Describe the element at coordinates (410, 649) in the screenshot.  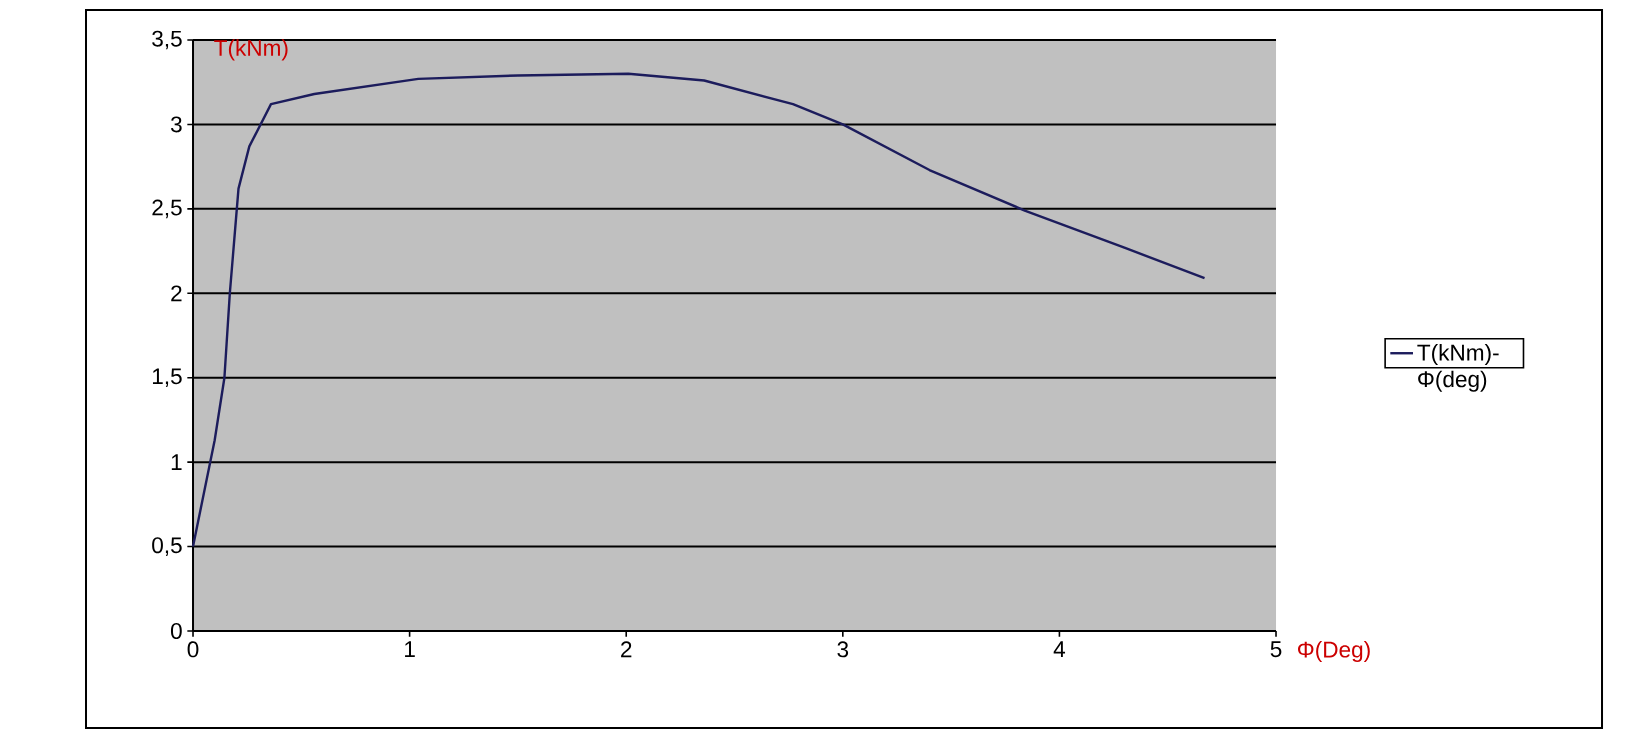
I see `x-tick-label: 1` at that location.